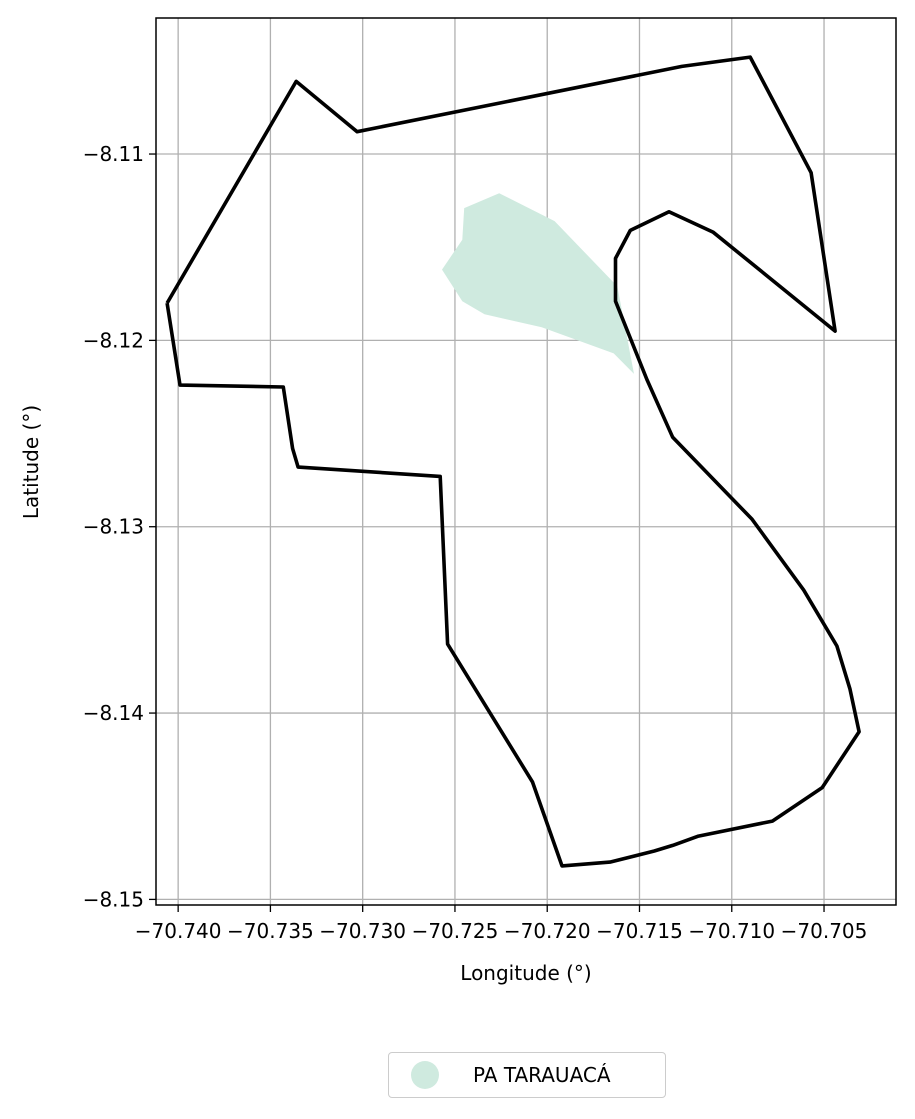 The height and width of the screenshot is (1119, 915). Describe the element at coordinates (113, 899) in the screenshot. I see `y-tick-label: −8.15` at that location.